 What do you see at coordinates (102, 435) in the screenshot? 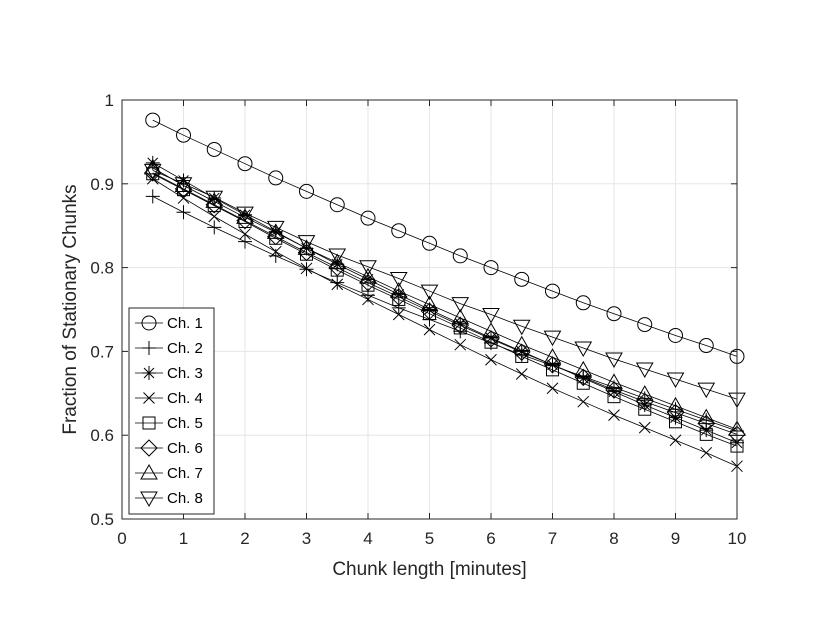
I see `y-tick-label: 0.6` at bounding box center [102, 435].